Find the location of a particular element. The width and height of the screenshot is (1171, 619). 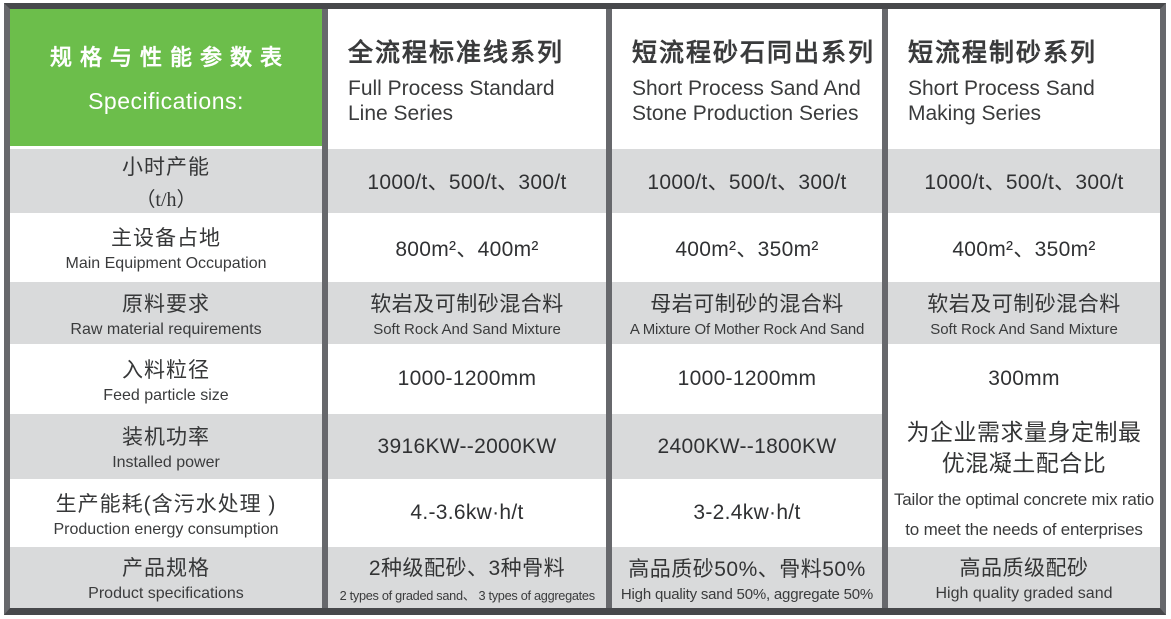

cell-value: 2400KW--1800KW is located at coordinates (747, 446).